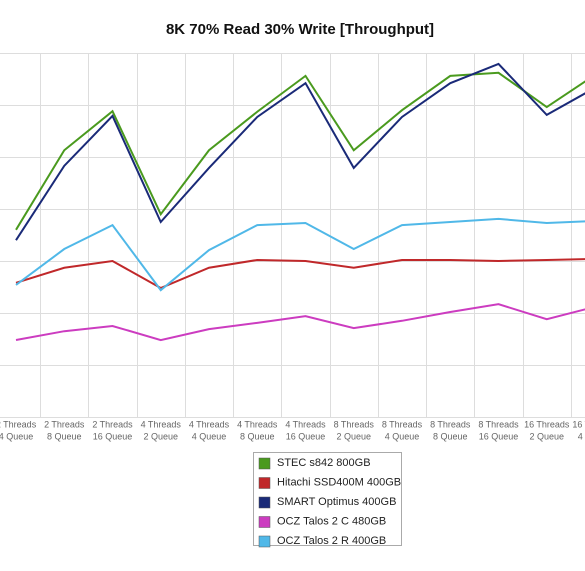  What do you see at coordinates (300, 29) in the screenshot?
I see `chart-title: 8K 70% Read 30% Write [Throughput]` at bounding box center [300, 29].